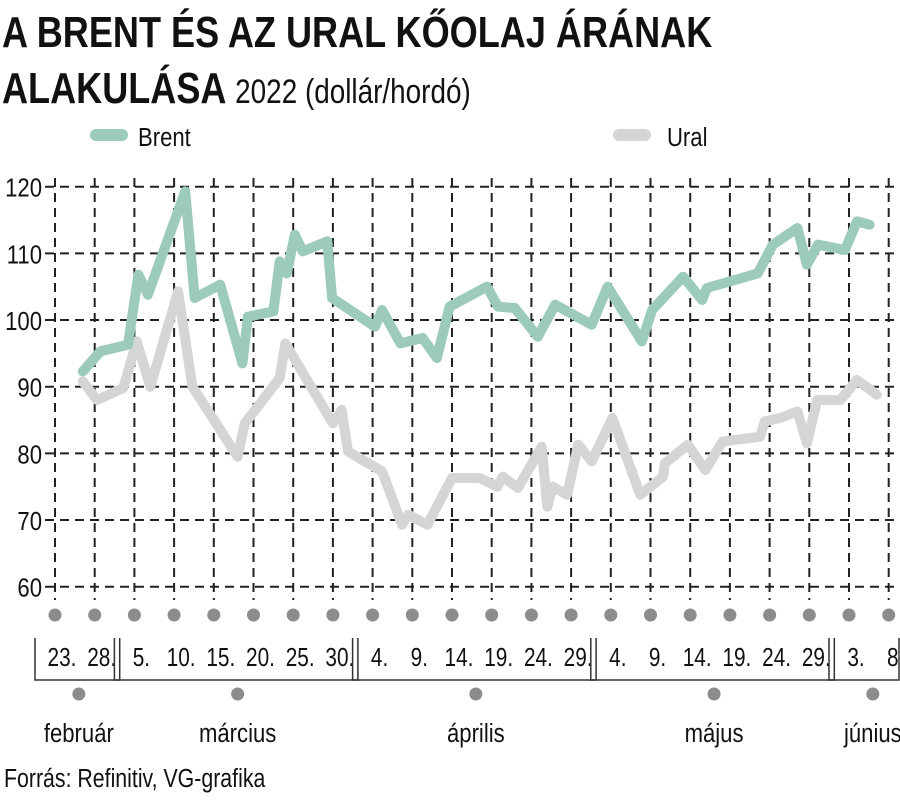  What do you see at coordinates (687, 137) in the screenshot?
I see `legend-label-ural: Ural` at bounding box center [687, 137].